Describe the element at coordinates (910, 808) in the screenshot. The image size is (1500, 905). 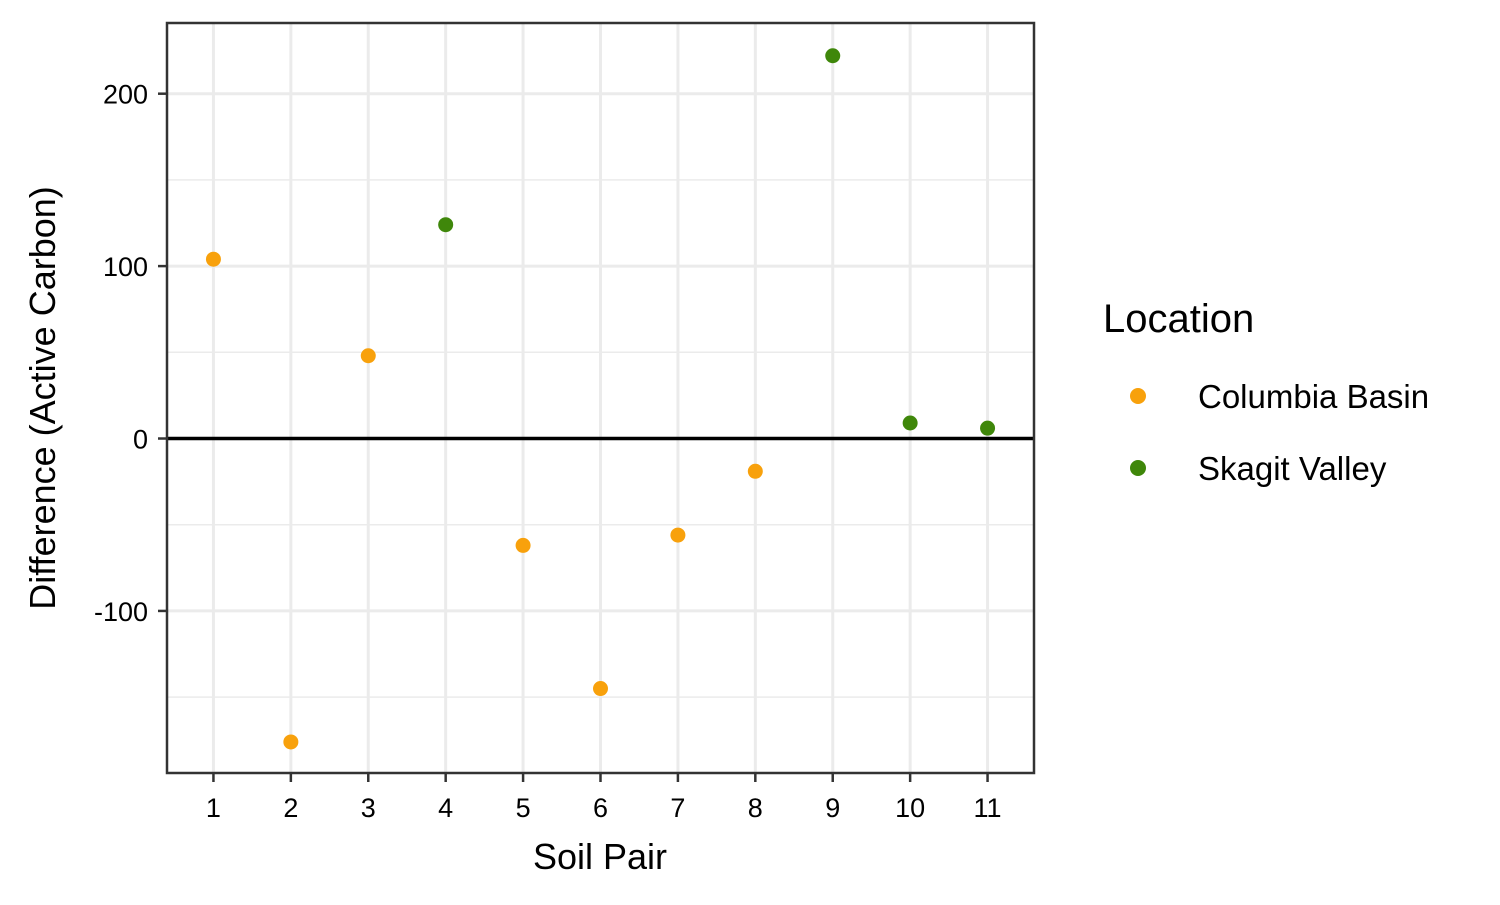
I see `x-tick-label: 10` at that location.